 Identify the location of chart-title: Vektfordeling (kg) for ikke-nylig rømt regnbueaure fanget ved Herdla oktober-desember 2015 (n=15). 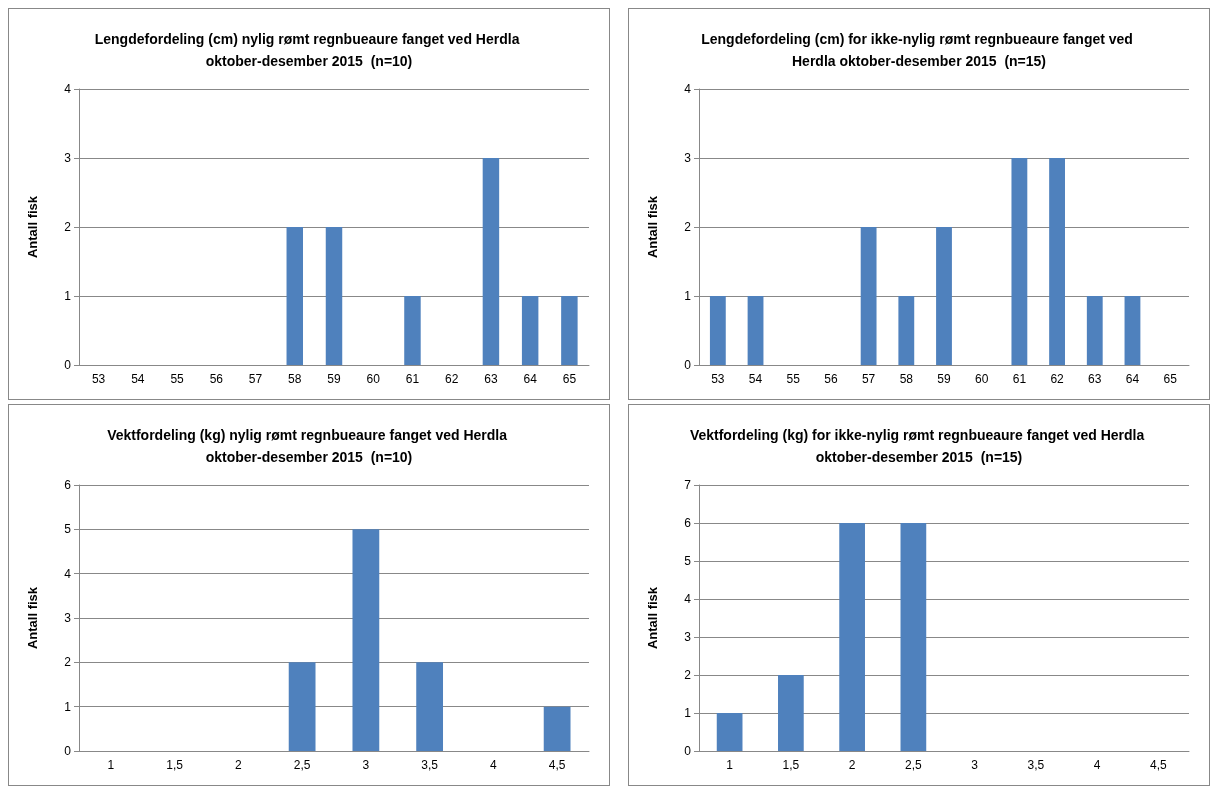
(919, 446).